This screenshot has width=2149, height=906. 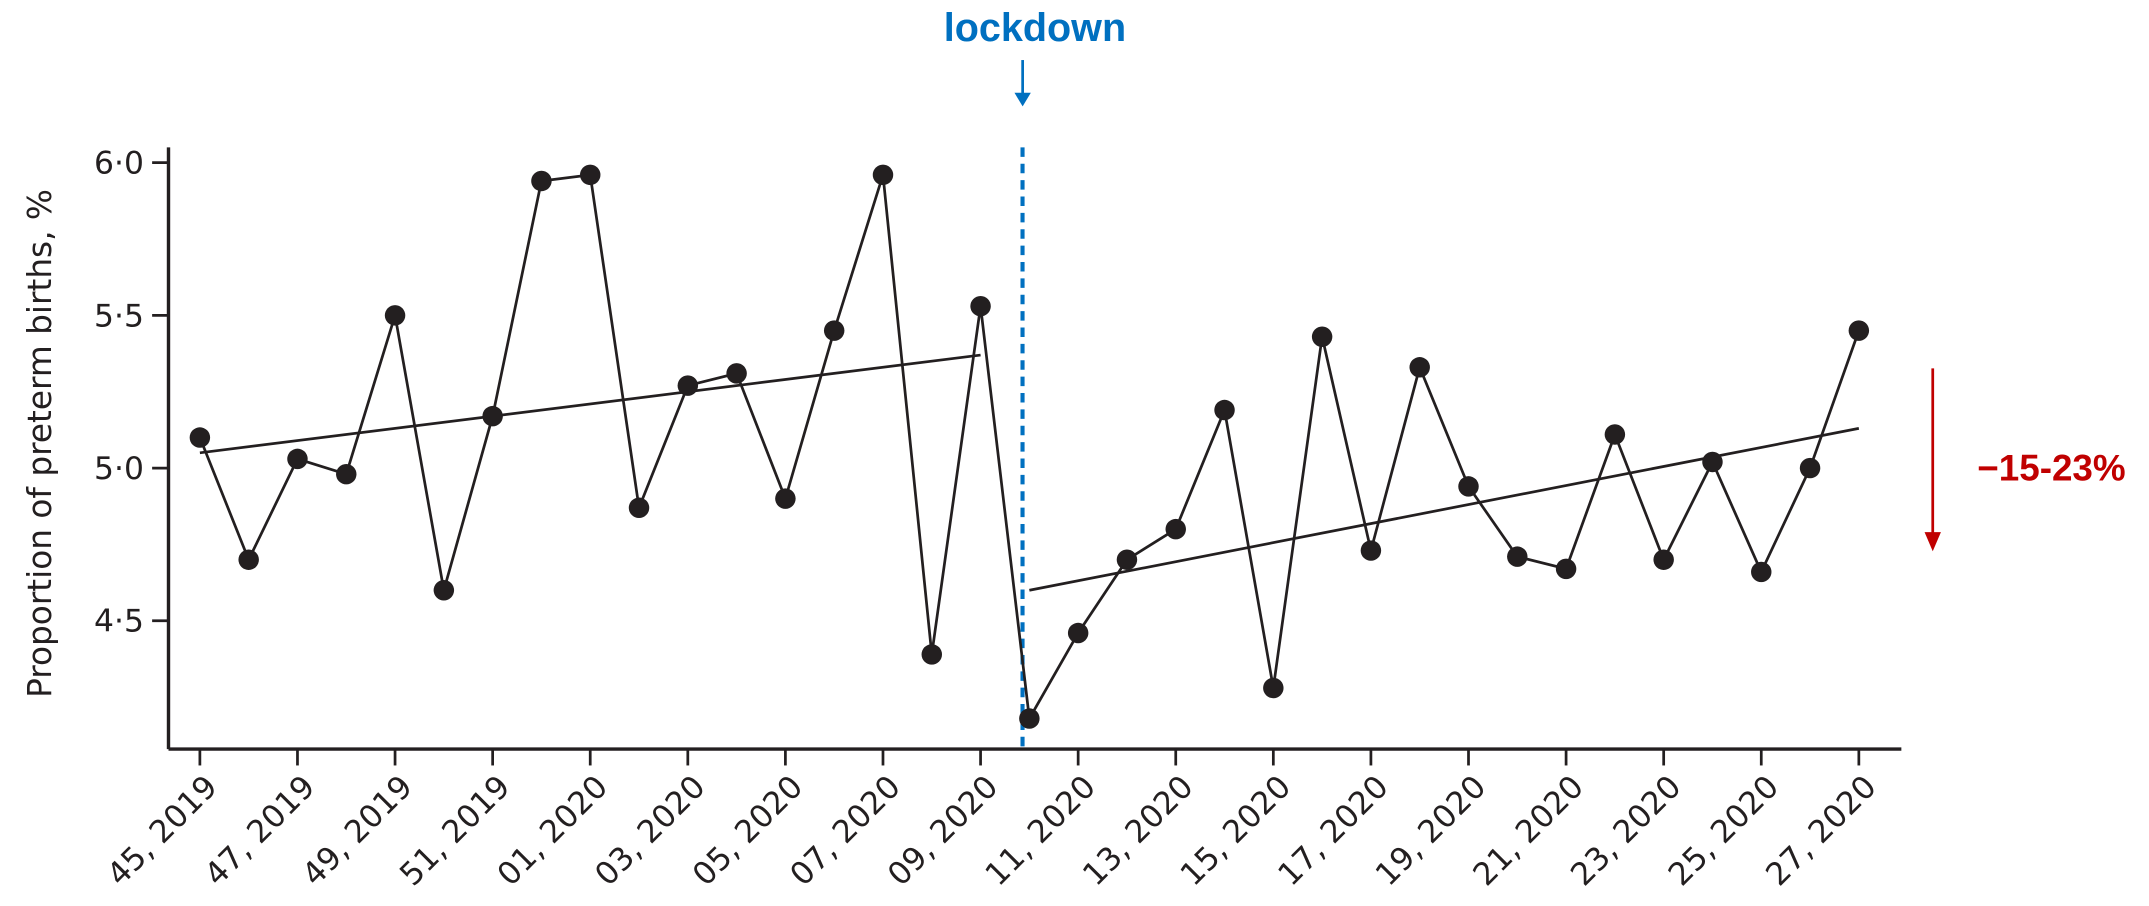 I want to click on y-tick-label: 6·0, so click(x=119, y=164).